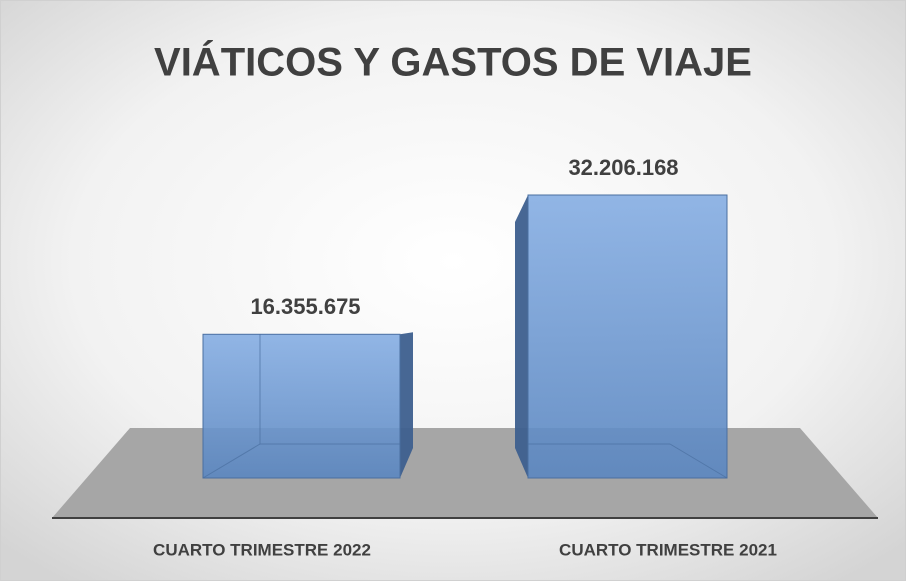  I want to click on value-label: 32.206.168, so click(623, 167).